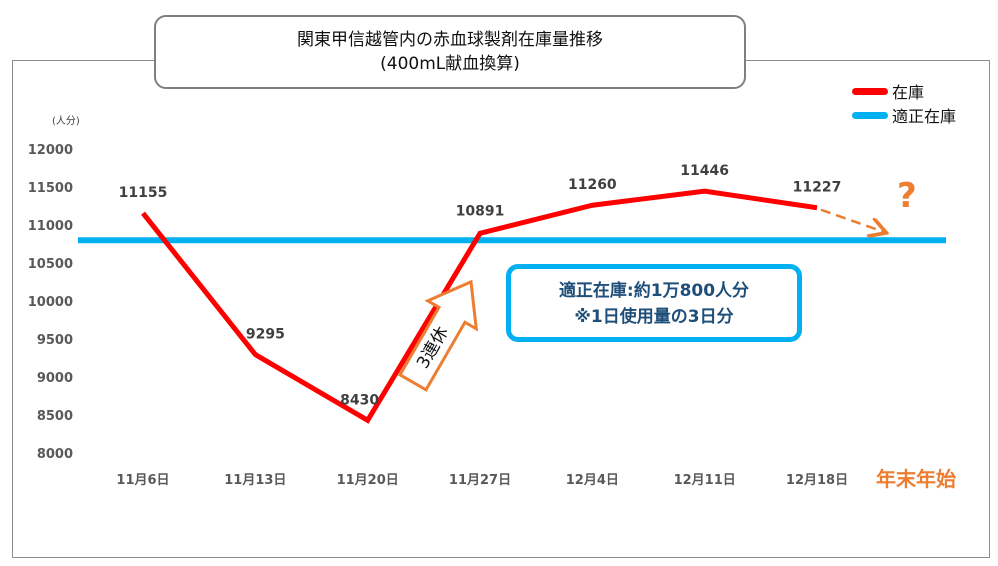  I want to click on legend-item-optimal: 適正在庫, so click(904, 115).